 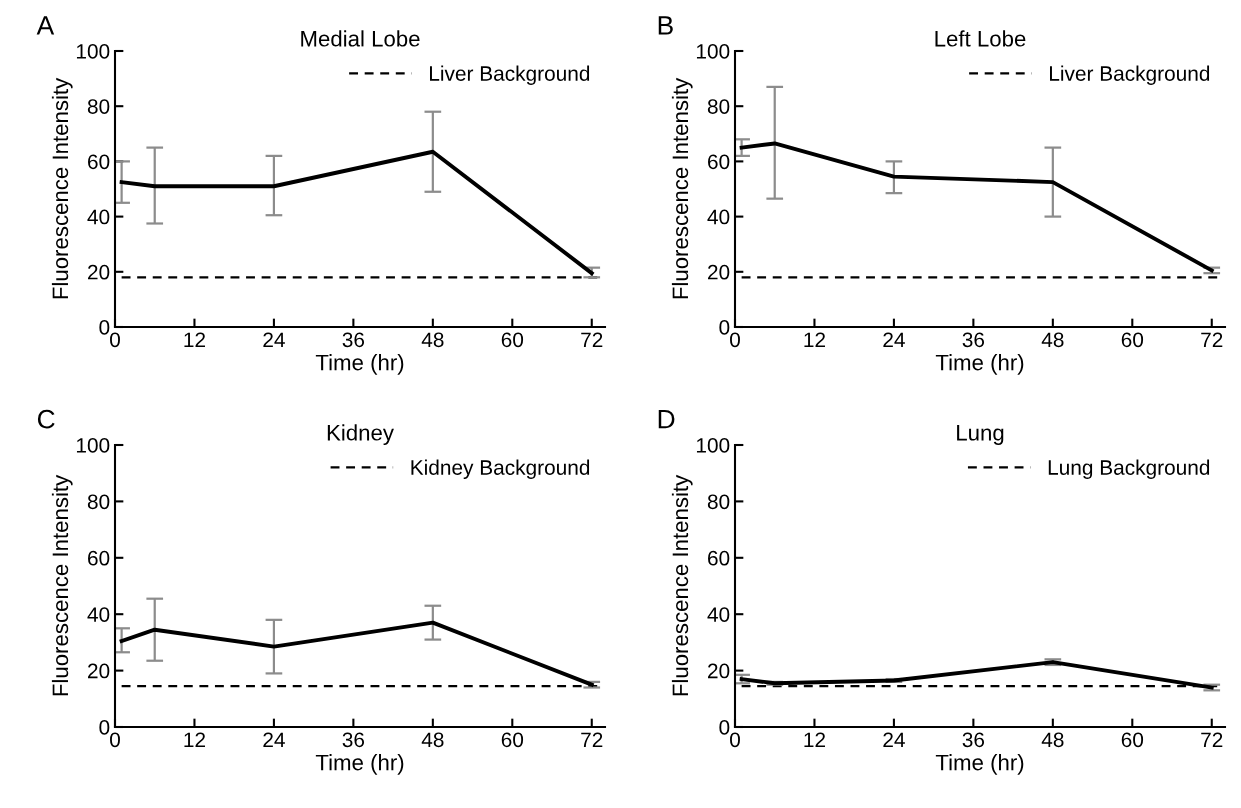 I want to click on text: A, so click(x=45, y=25).